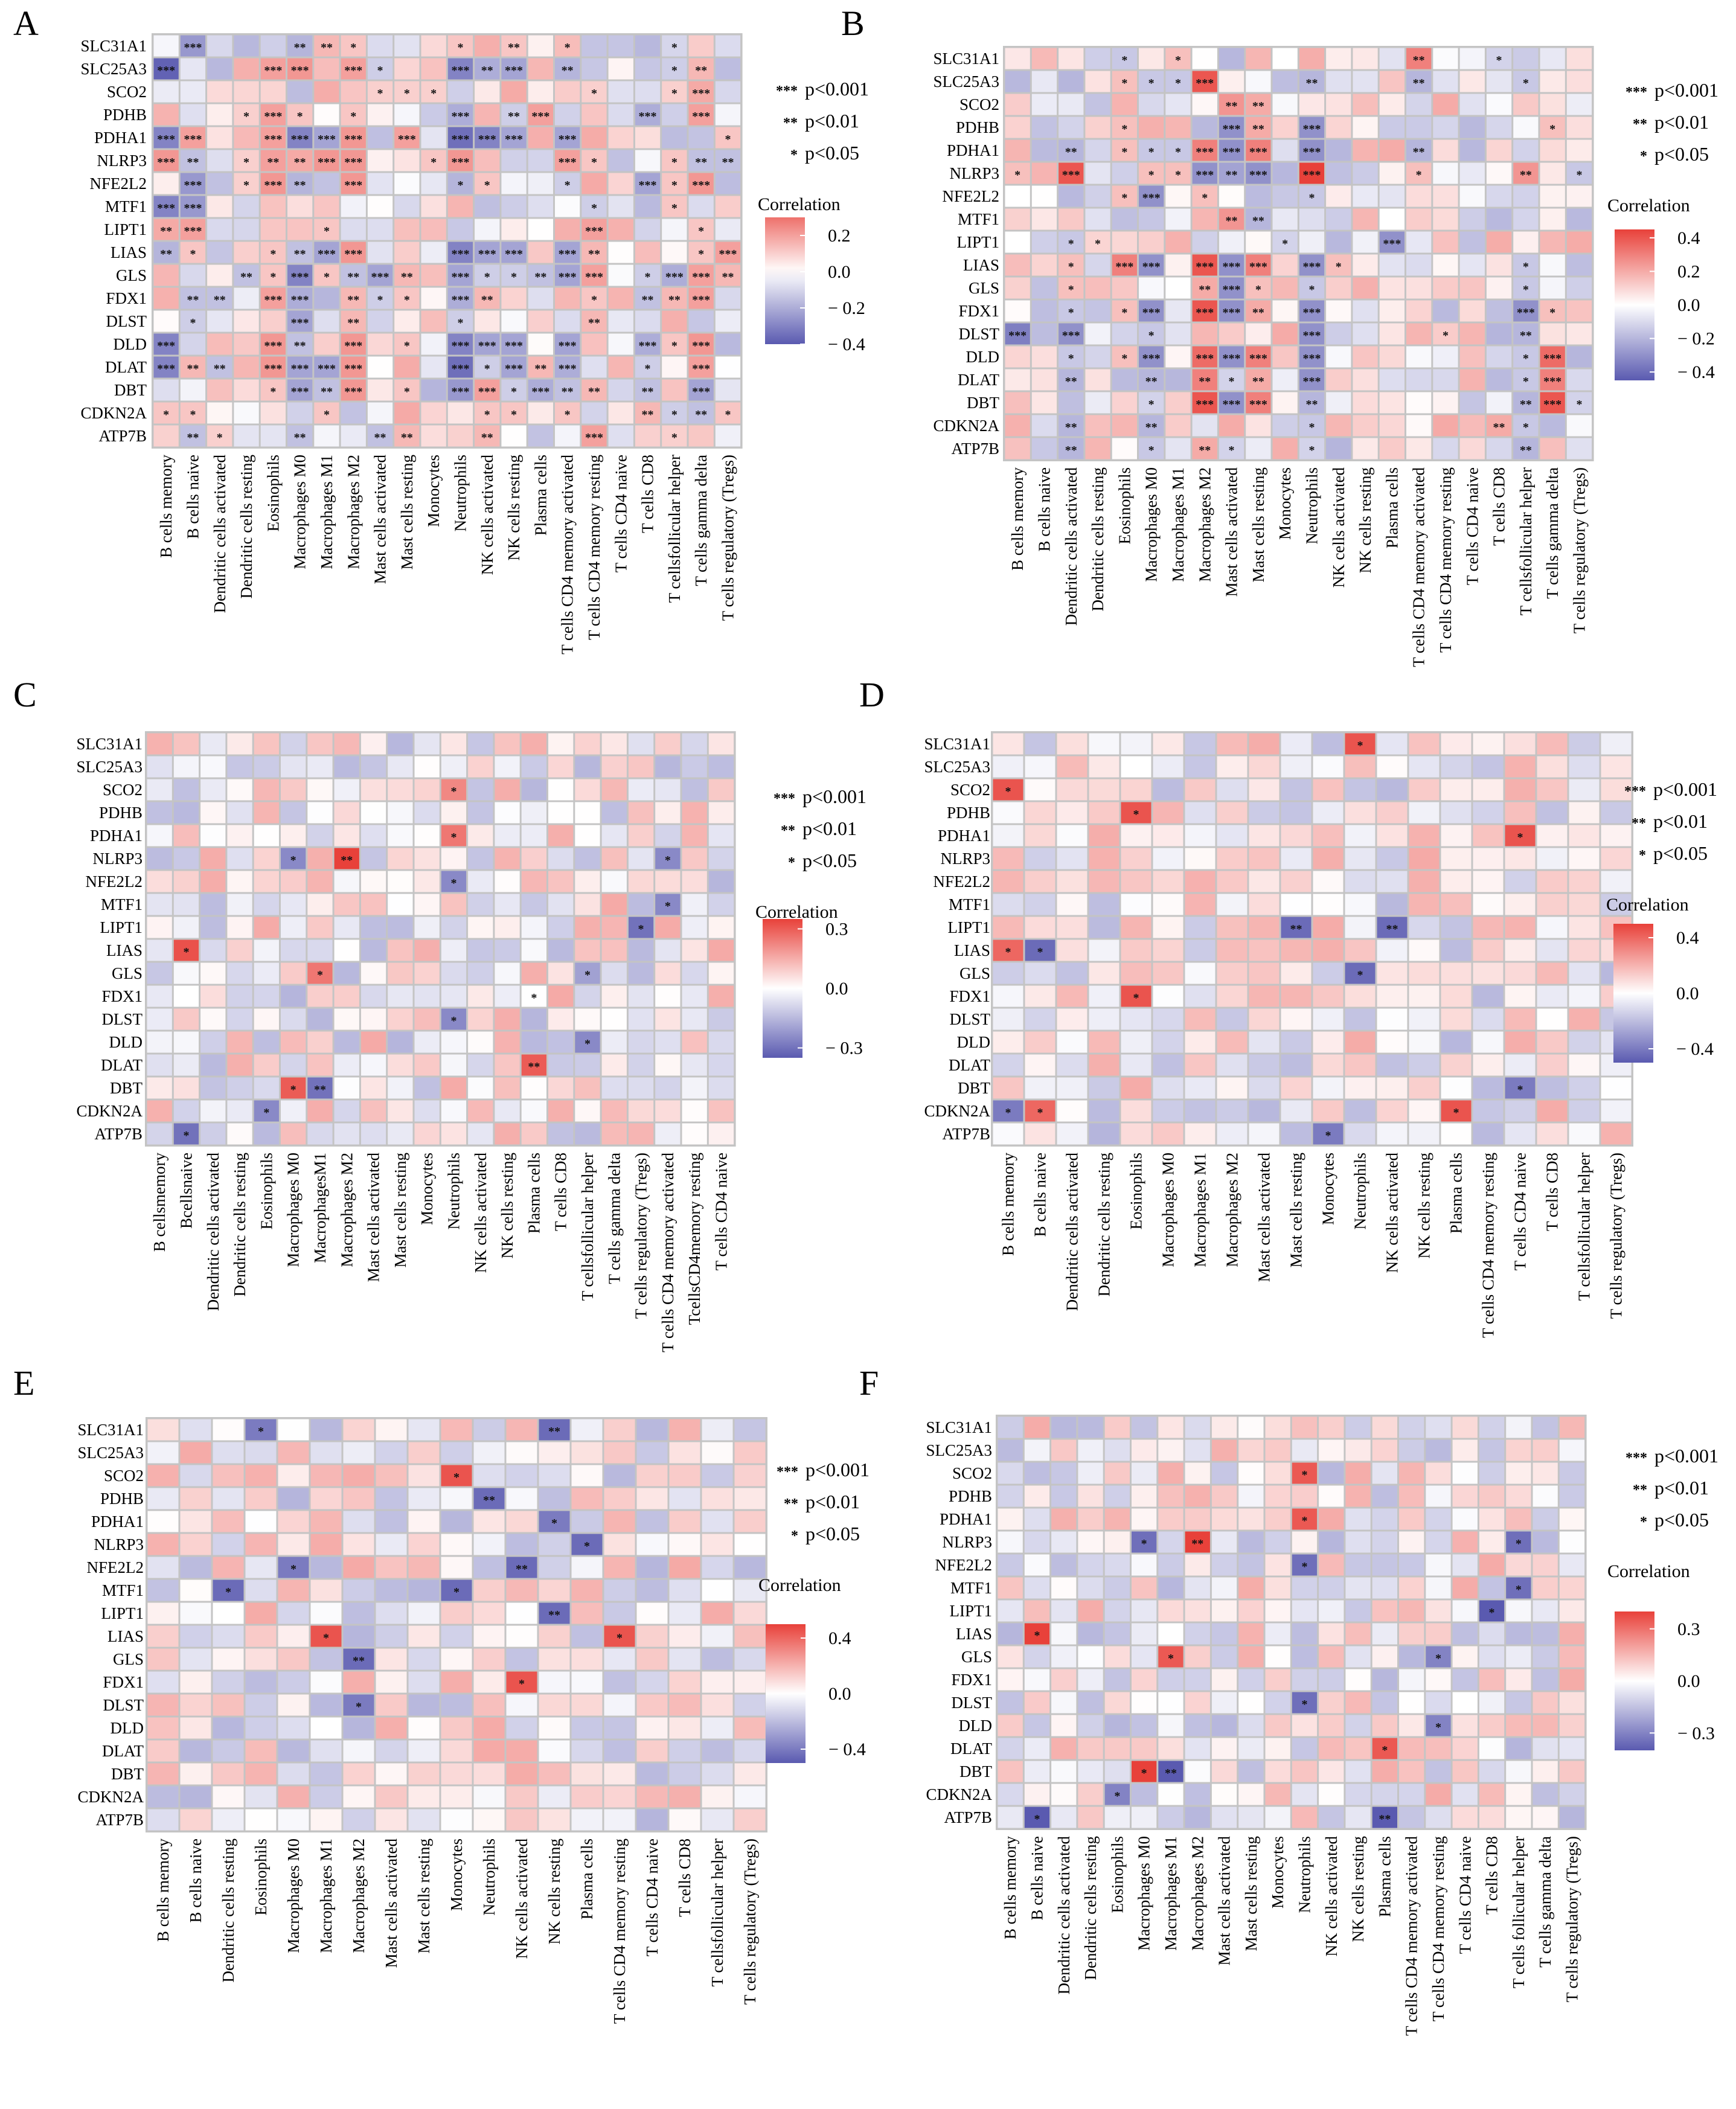 The height and width of the screenshot is (2109, 1736). What do you see at coordinates (1648, 1571) in the screenshot?
I see `colorbar-title: Correlation` at bounding box center [1648, 1571].